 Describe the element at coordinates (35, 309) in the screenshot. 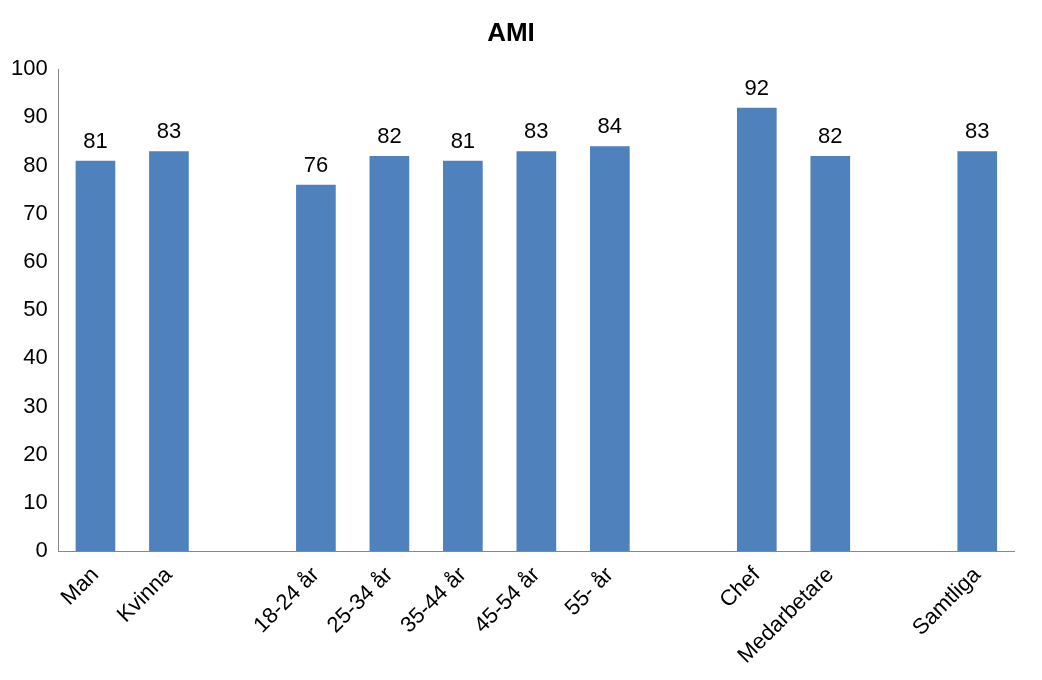

I see `y-tick-label: 50` at that location.